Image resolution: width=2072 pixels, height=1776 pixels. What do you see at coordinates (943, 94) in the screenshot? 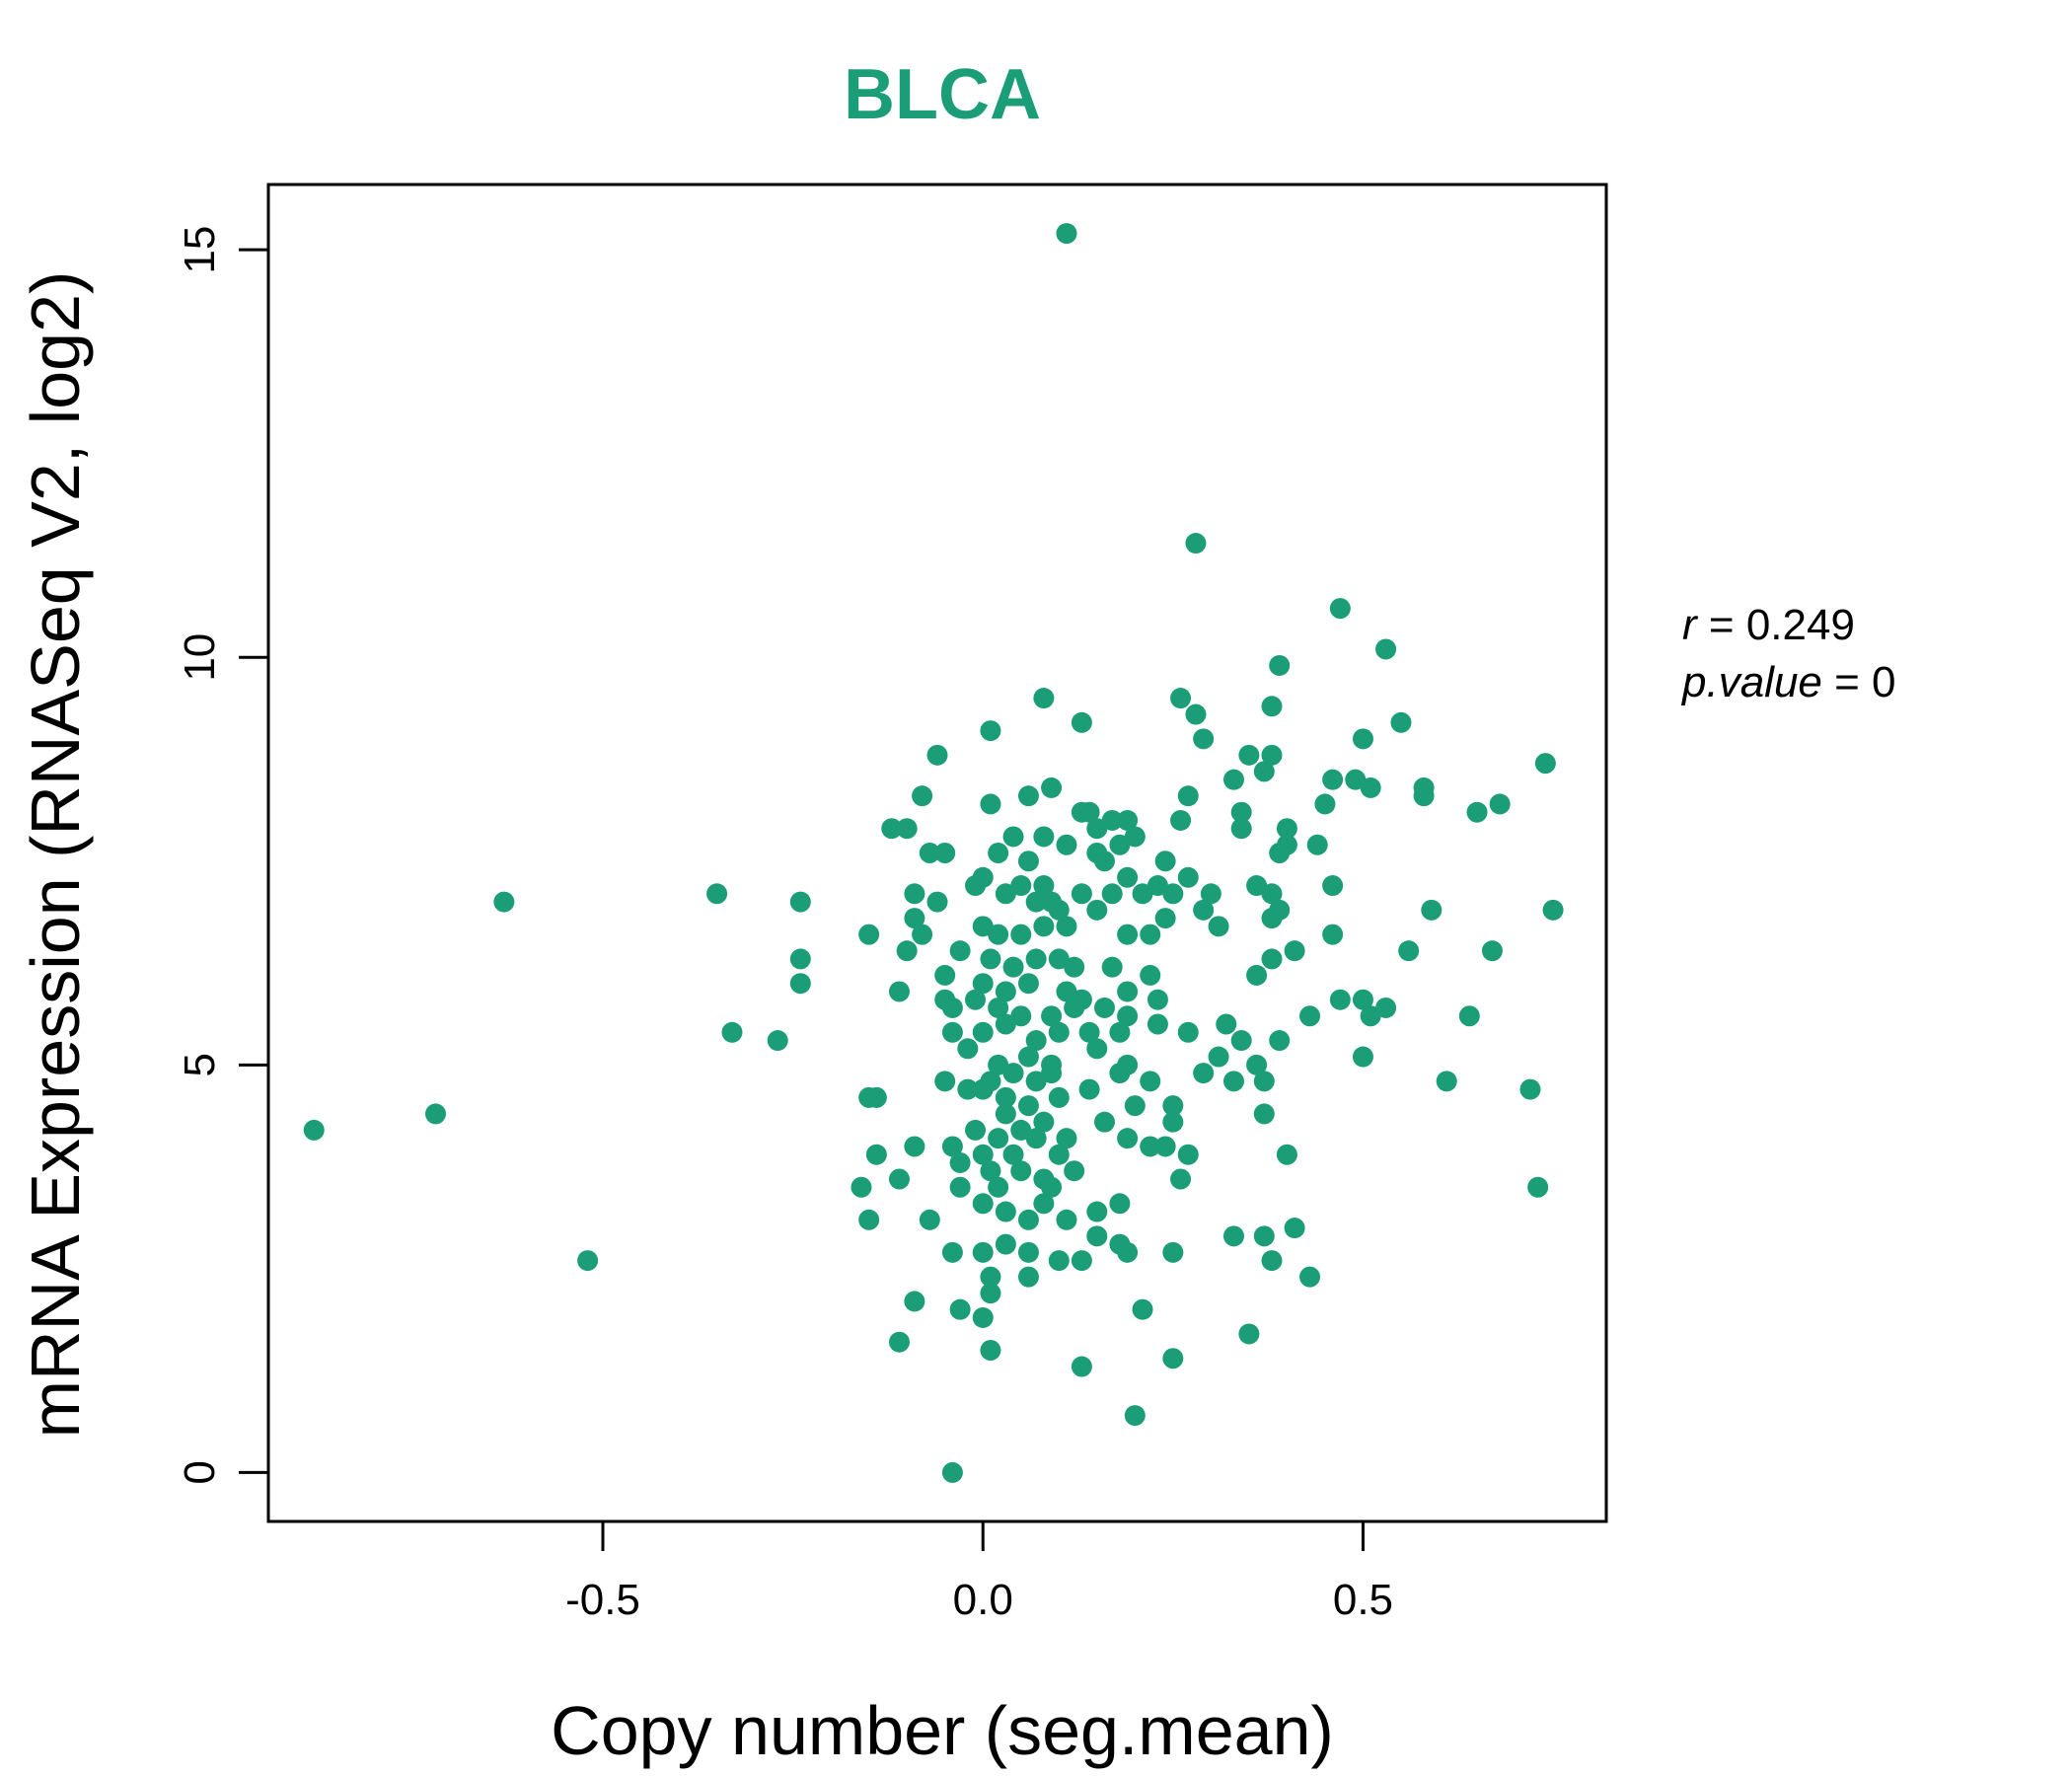
I see `chart-title: BLCA` at bounding box center [943, 94].